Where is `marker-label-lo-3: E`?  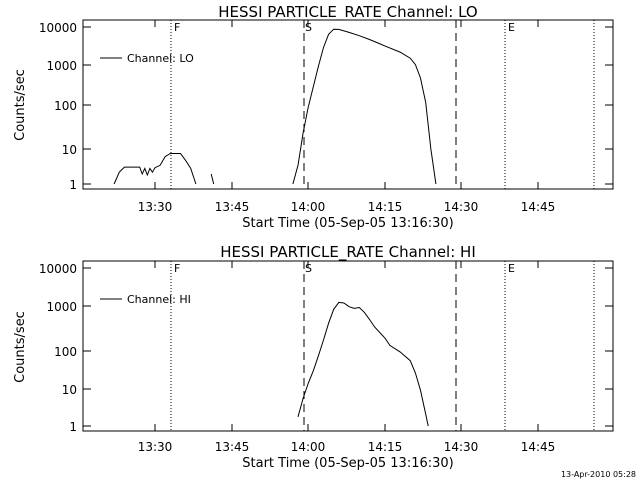 marker-label-lo-3: E is located at coordinates (511, 27).